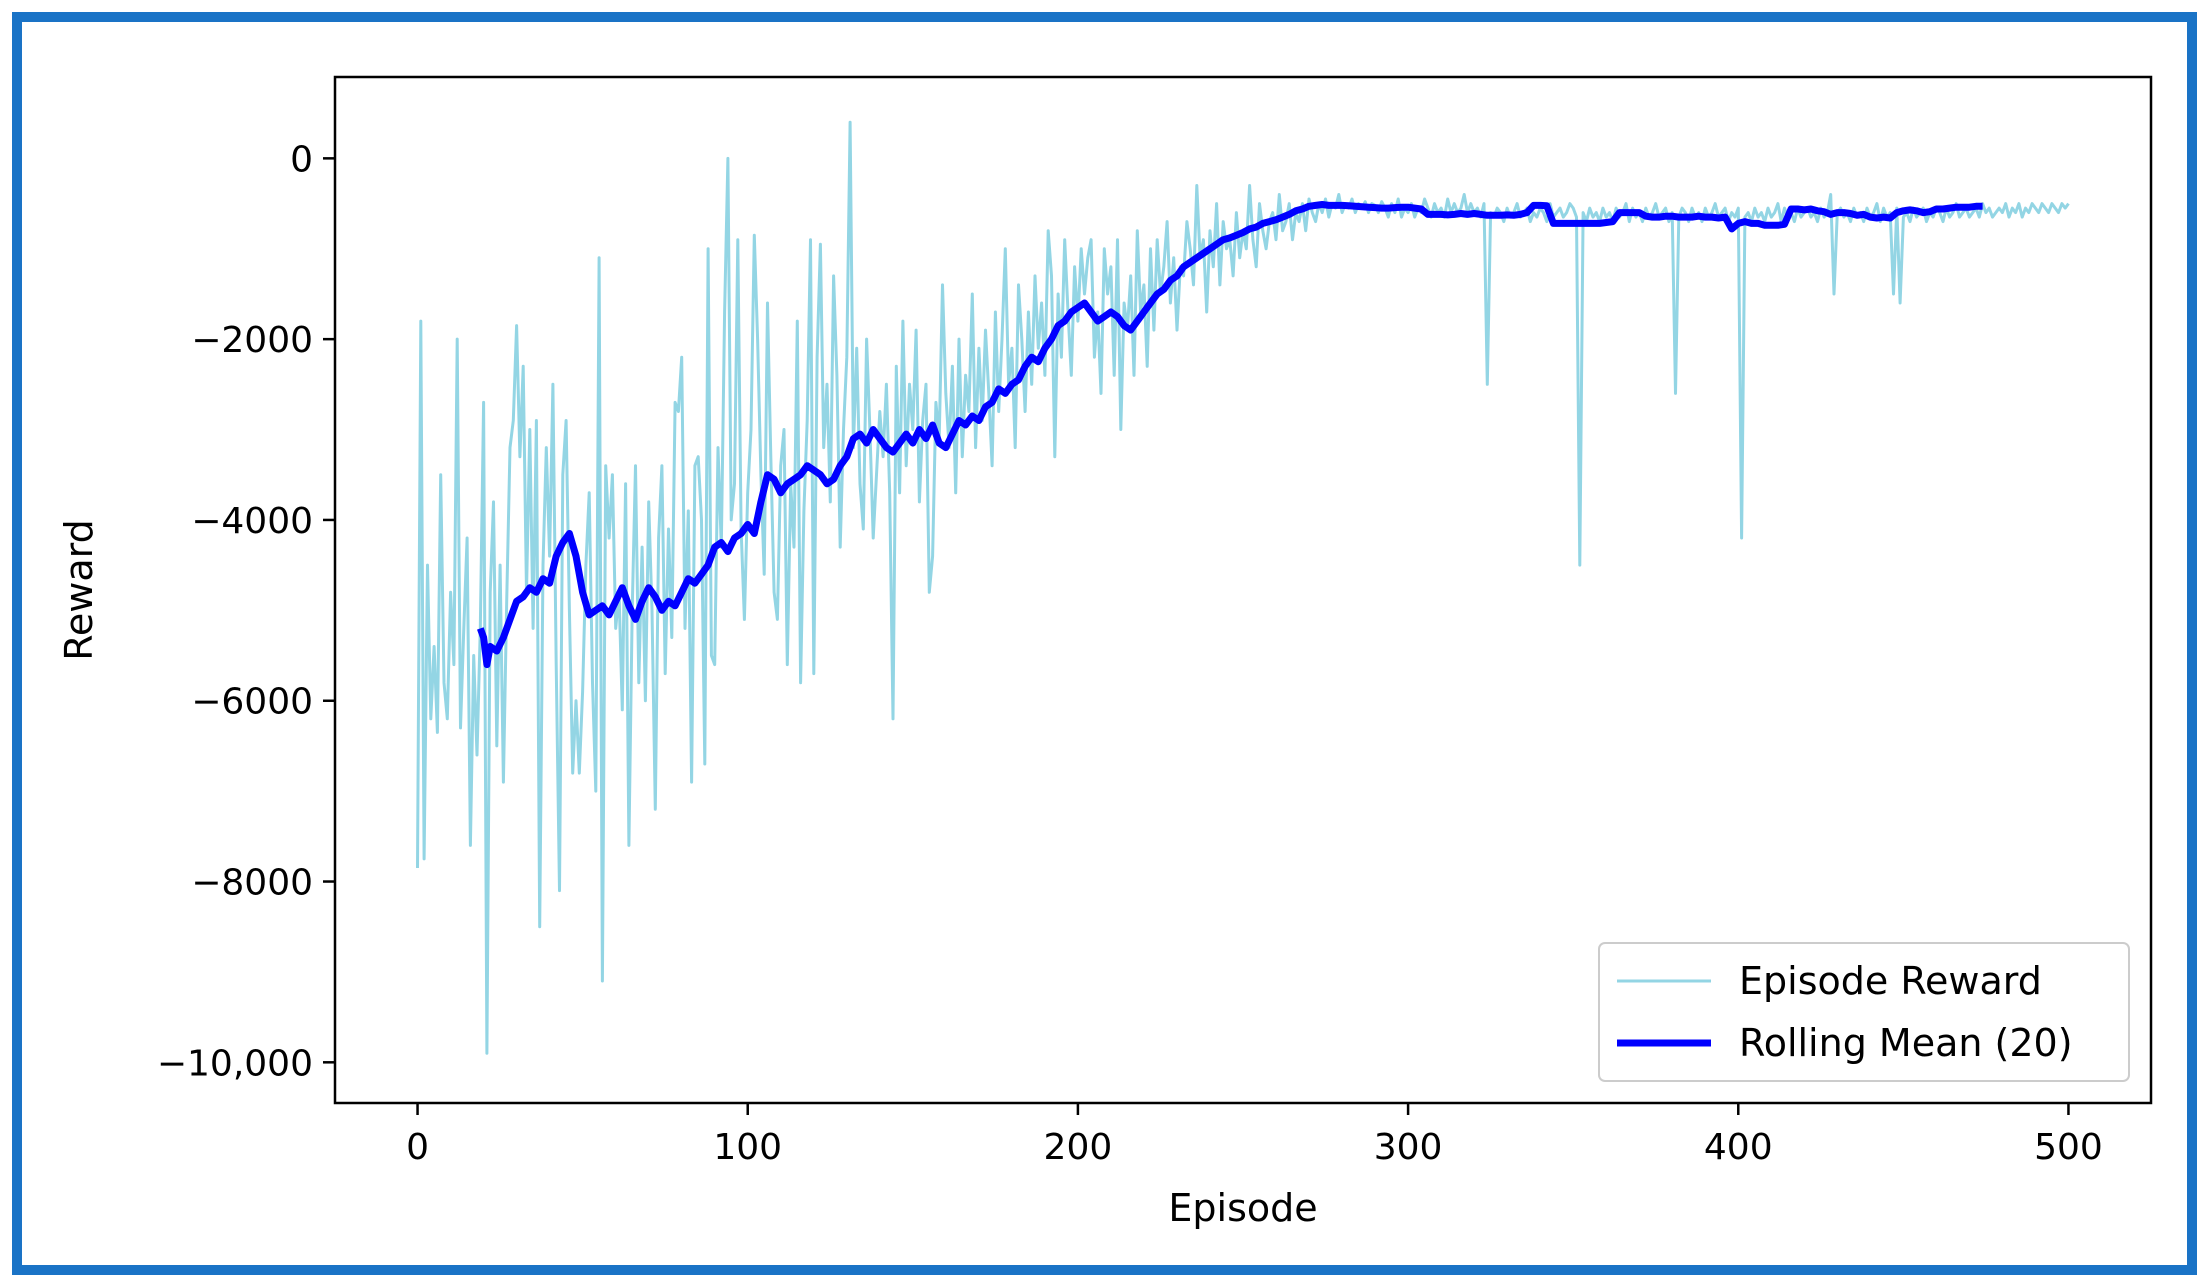 This screenshot has width=2201, height=1279. I want to click on y-axis-label: Reward, so click(79, 590).